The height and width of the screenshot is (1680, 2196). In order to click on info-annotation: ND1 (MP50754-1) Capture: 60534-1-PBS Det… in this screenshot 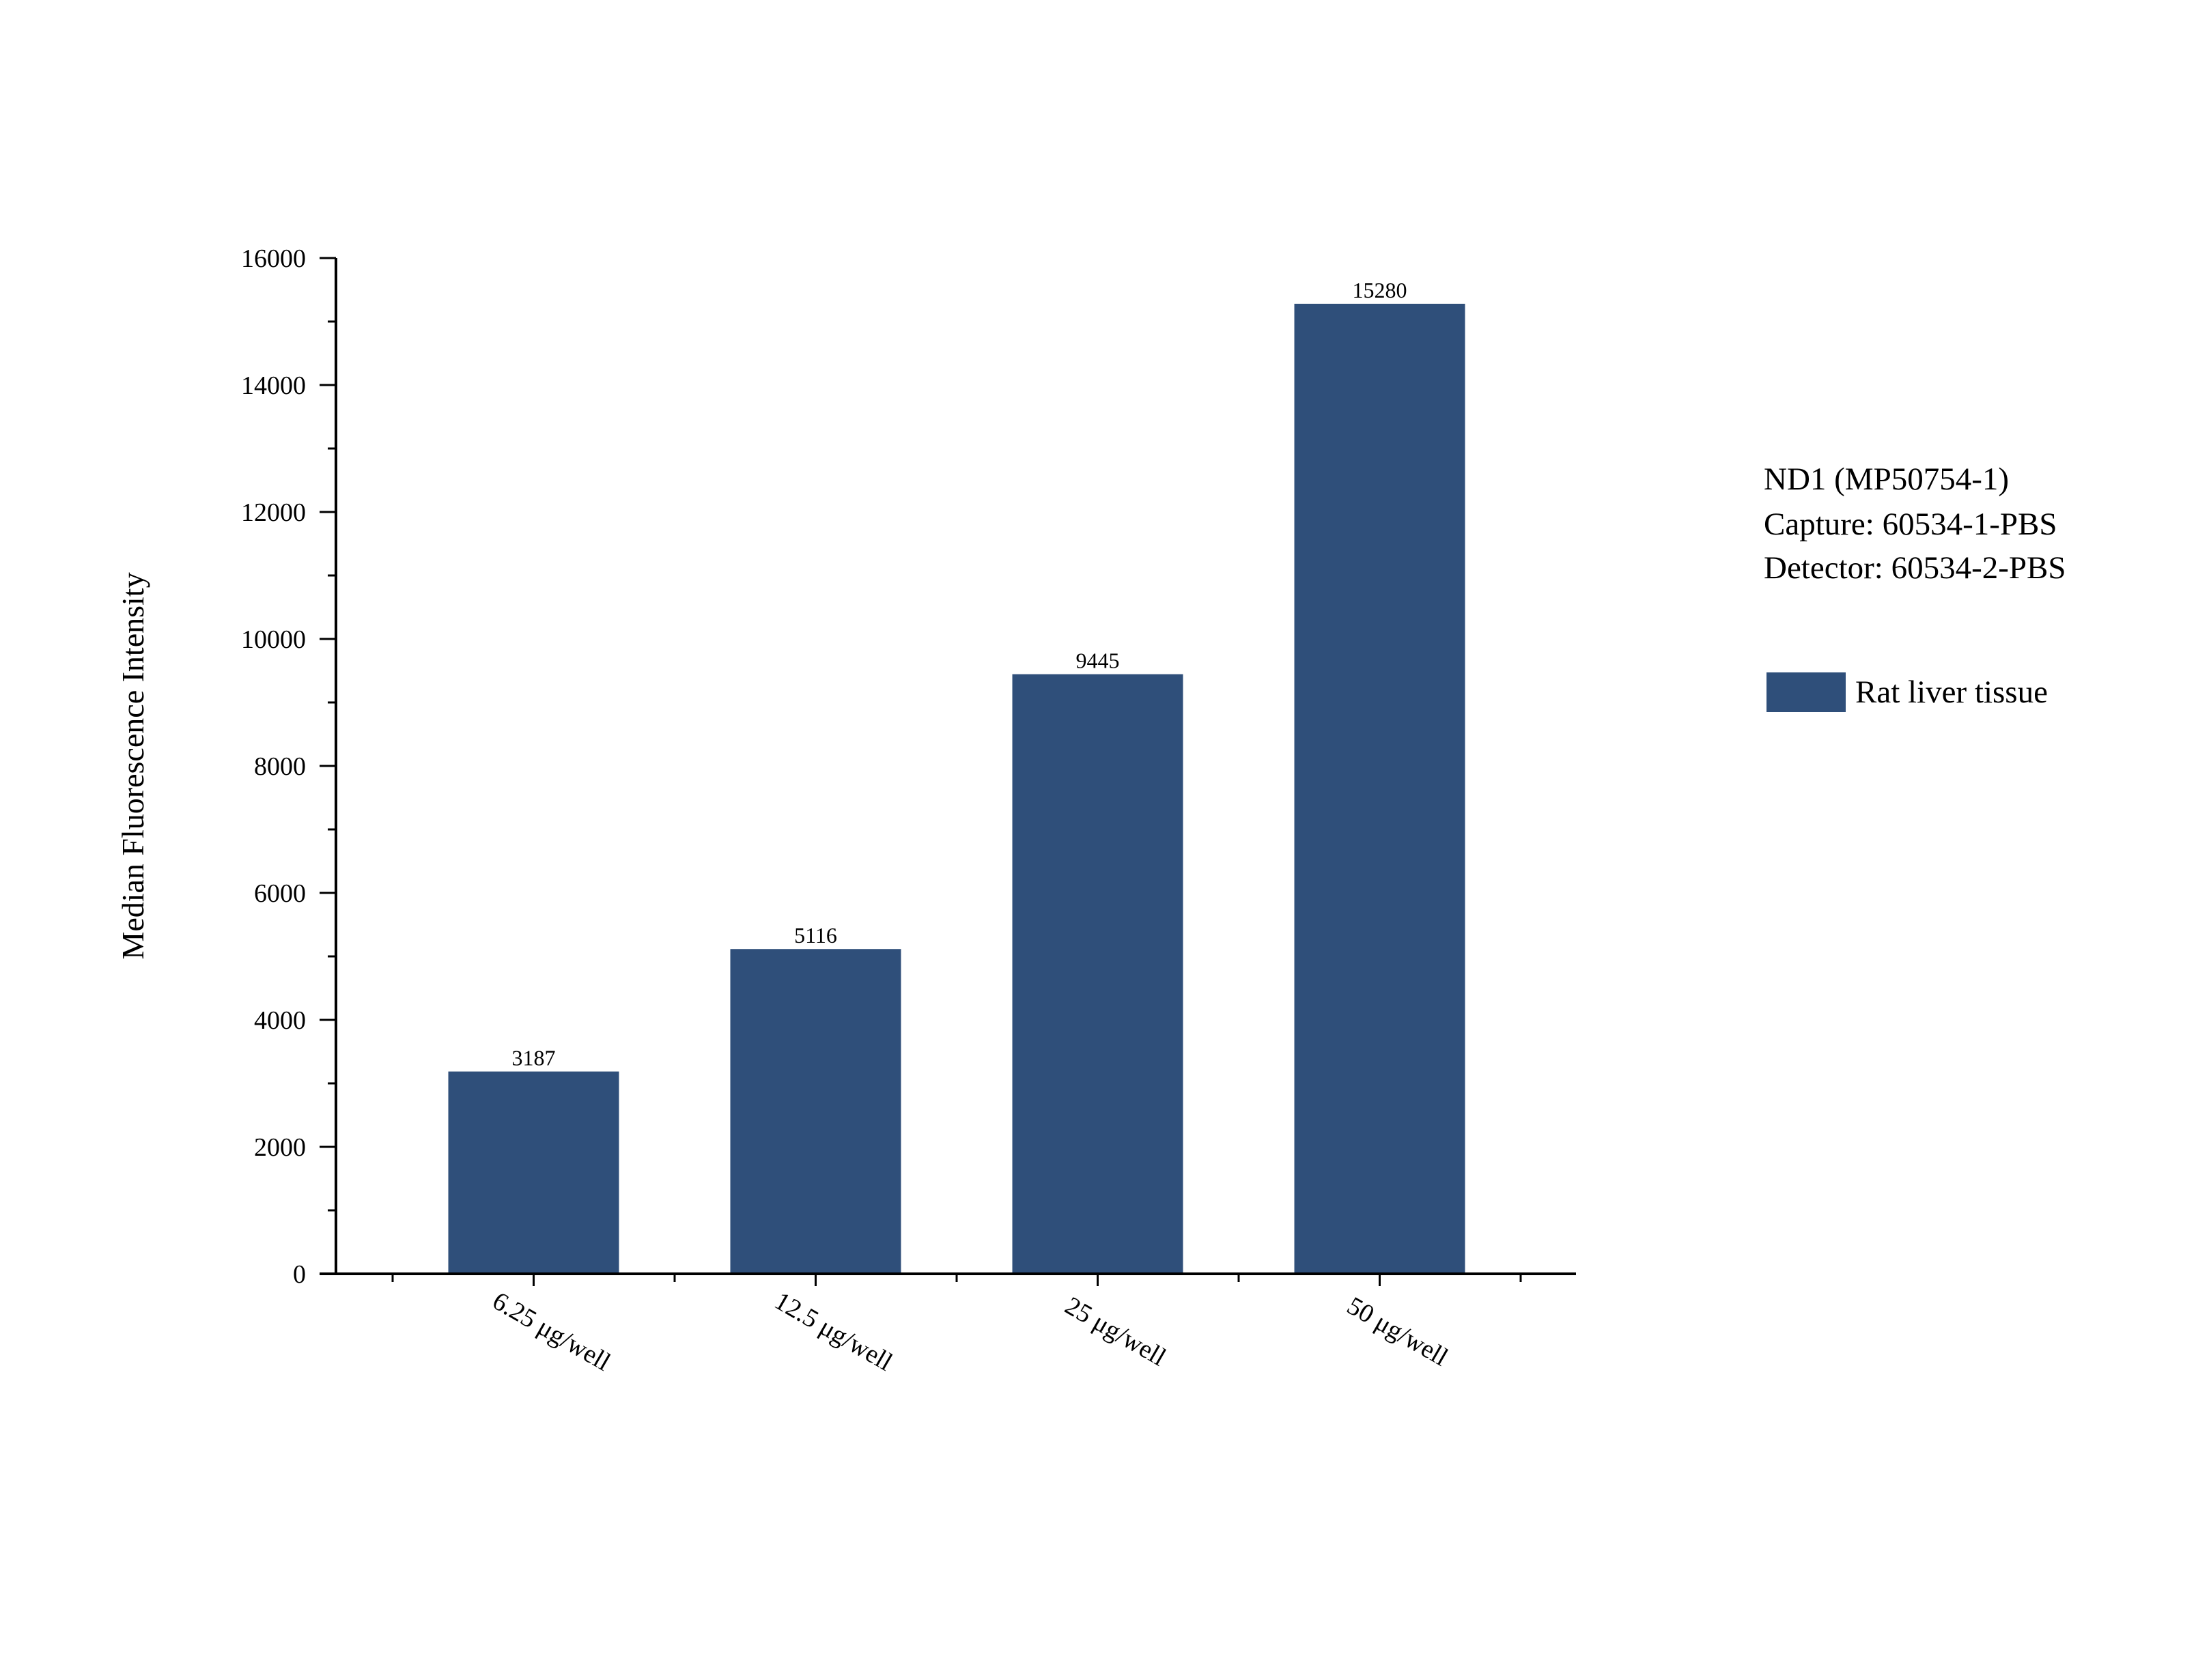, I will do `click(1915, 523)`.